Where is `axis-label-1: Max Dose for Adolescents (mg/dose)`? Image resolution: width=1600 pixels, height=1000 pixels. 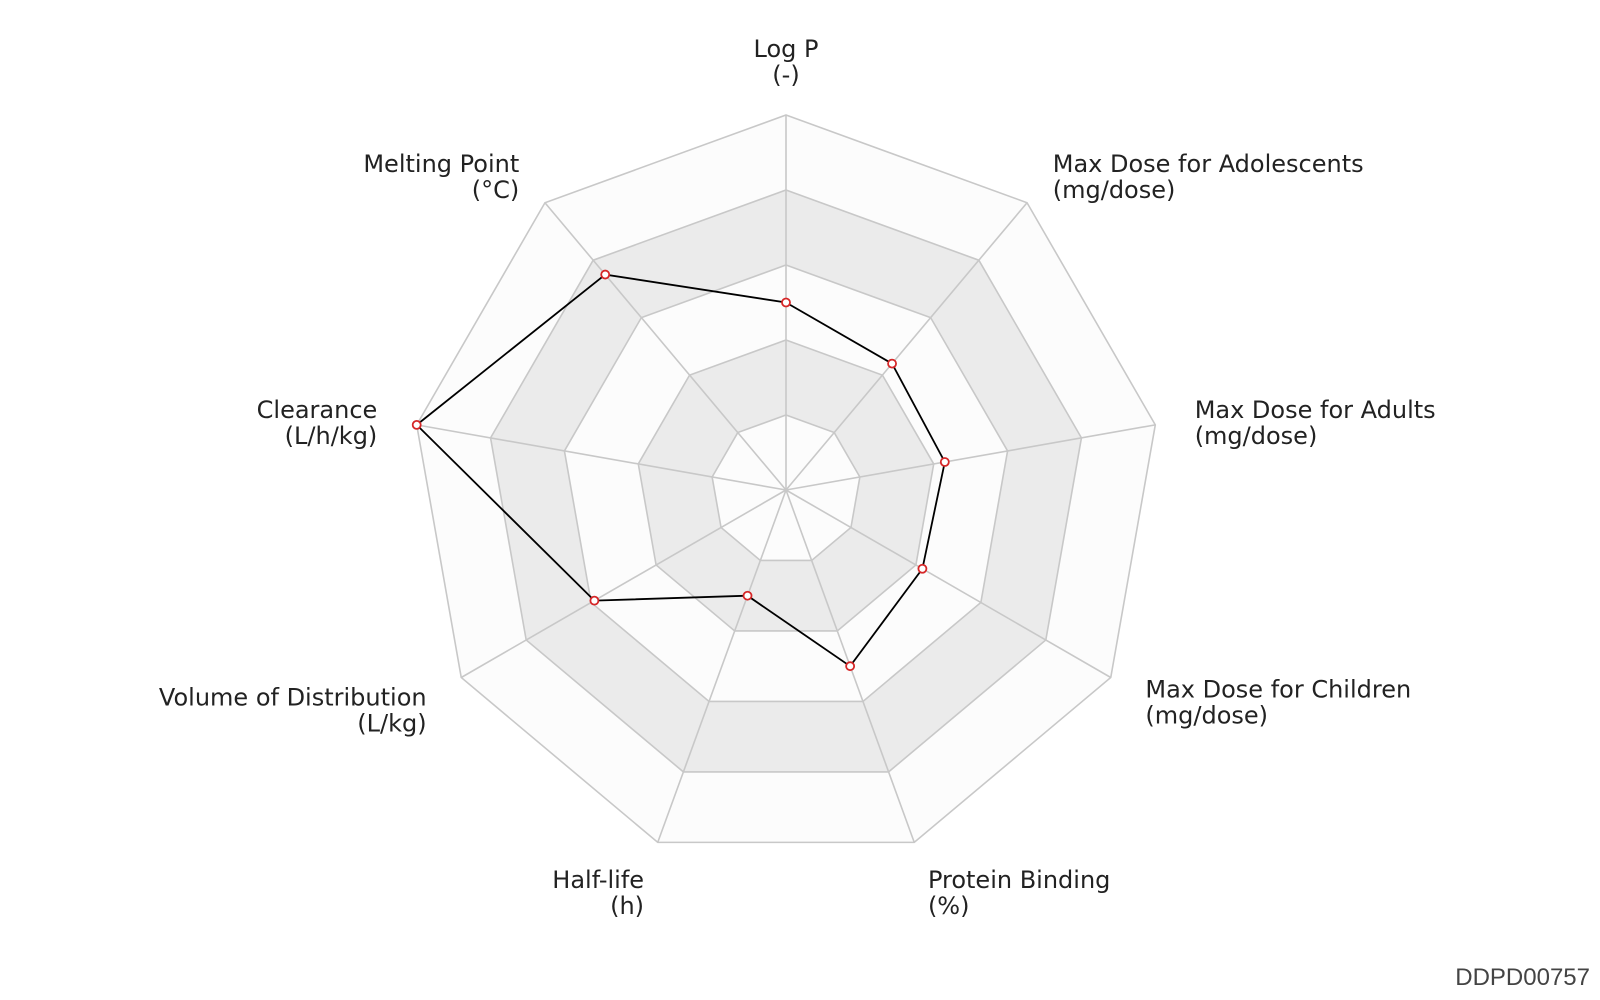 axis-label-1: Max Dose for Adolescents (mg/dose) is located at coordinates (1208, 177).